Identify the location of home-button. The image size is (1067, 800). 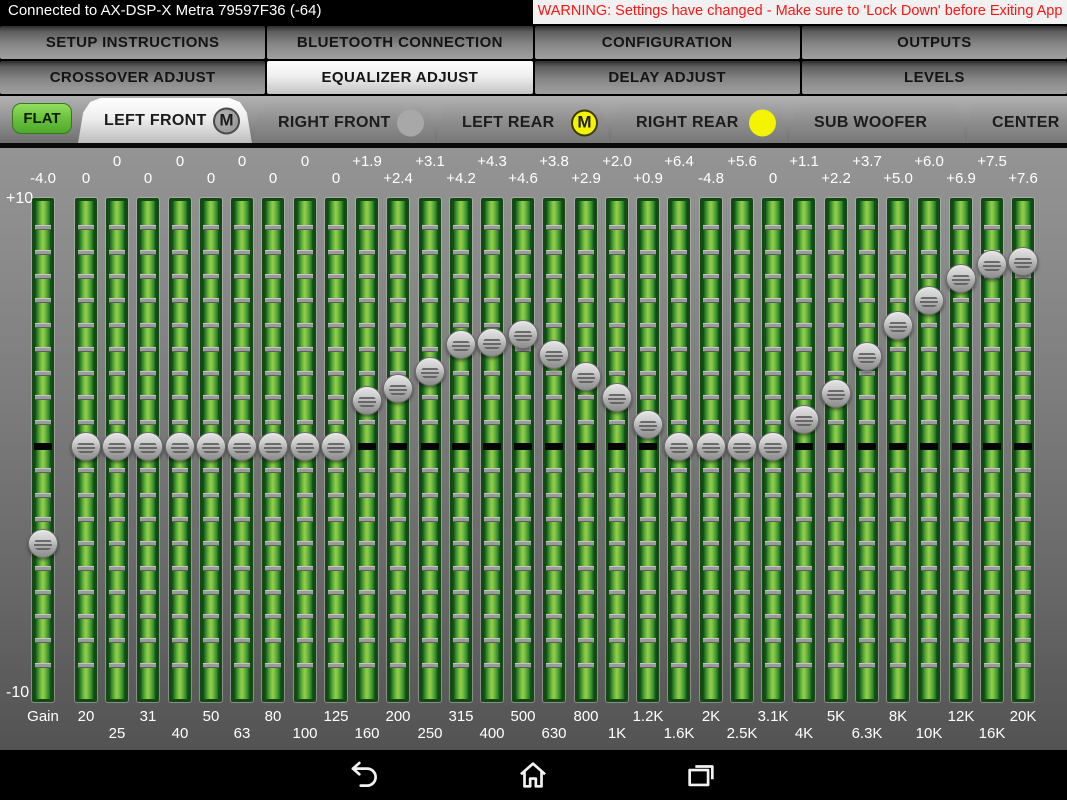
(533, 775).